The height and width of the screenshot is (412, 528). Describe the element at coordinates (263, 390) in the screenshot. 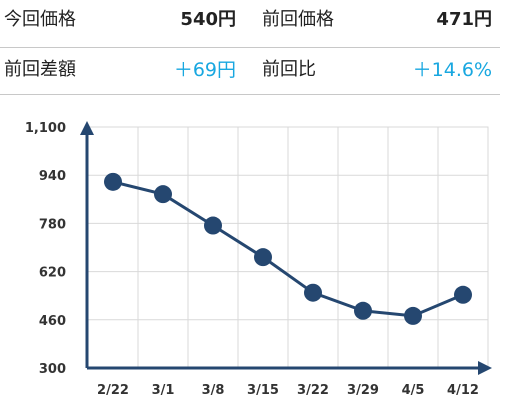

I see `x-tick-label: 3/15` at that location.